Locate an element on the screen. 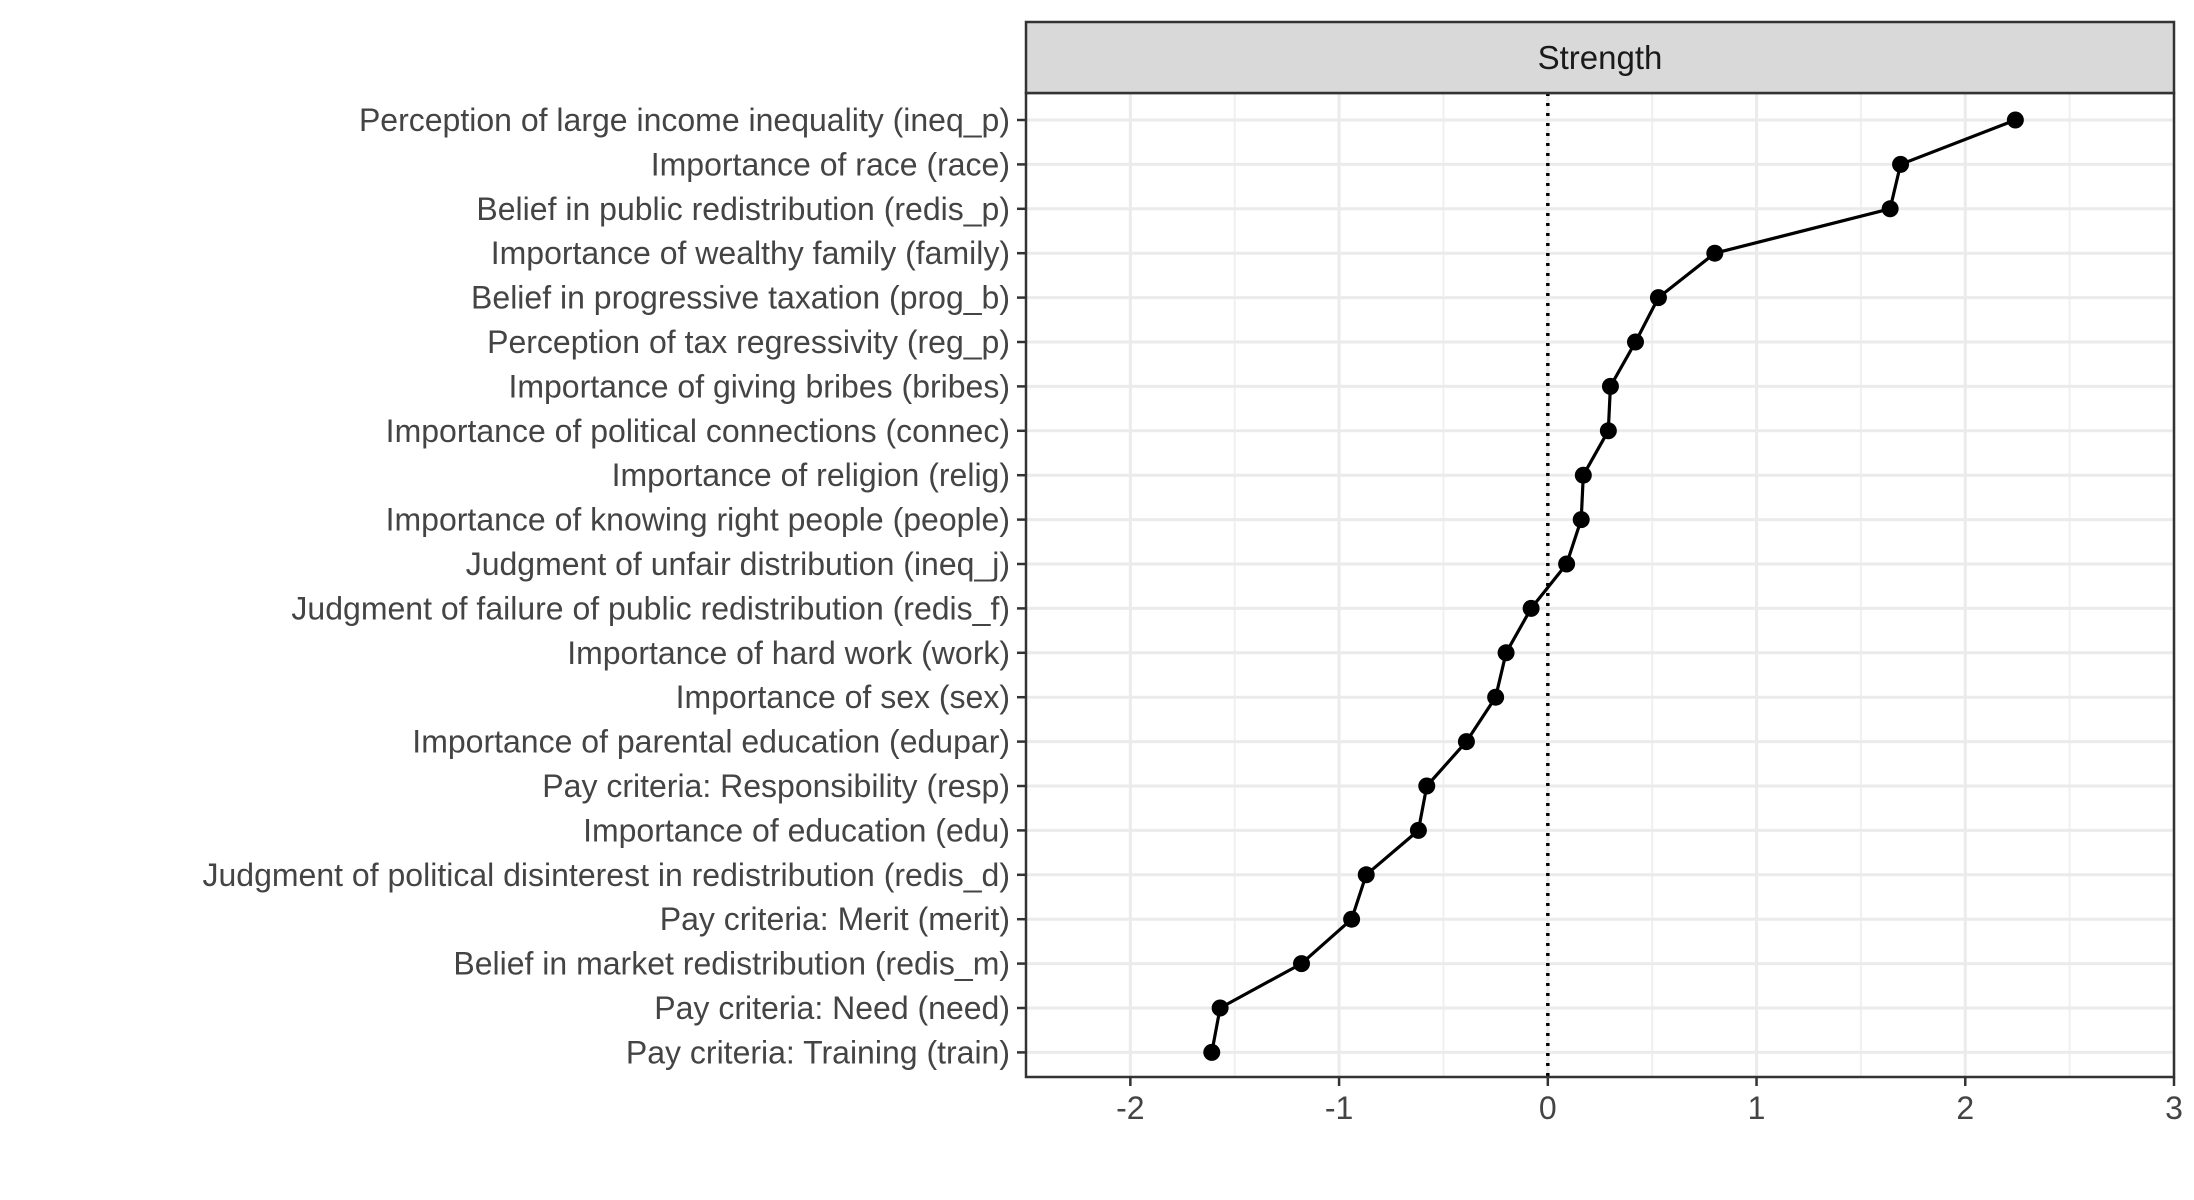 This screenshot has width=2194, height=1200. y-axis-label: Importance of hard work (work) is located at coordinates (788, 653).